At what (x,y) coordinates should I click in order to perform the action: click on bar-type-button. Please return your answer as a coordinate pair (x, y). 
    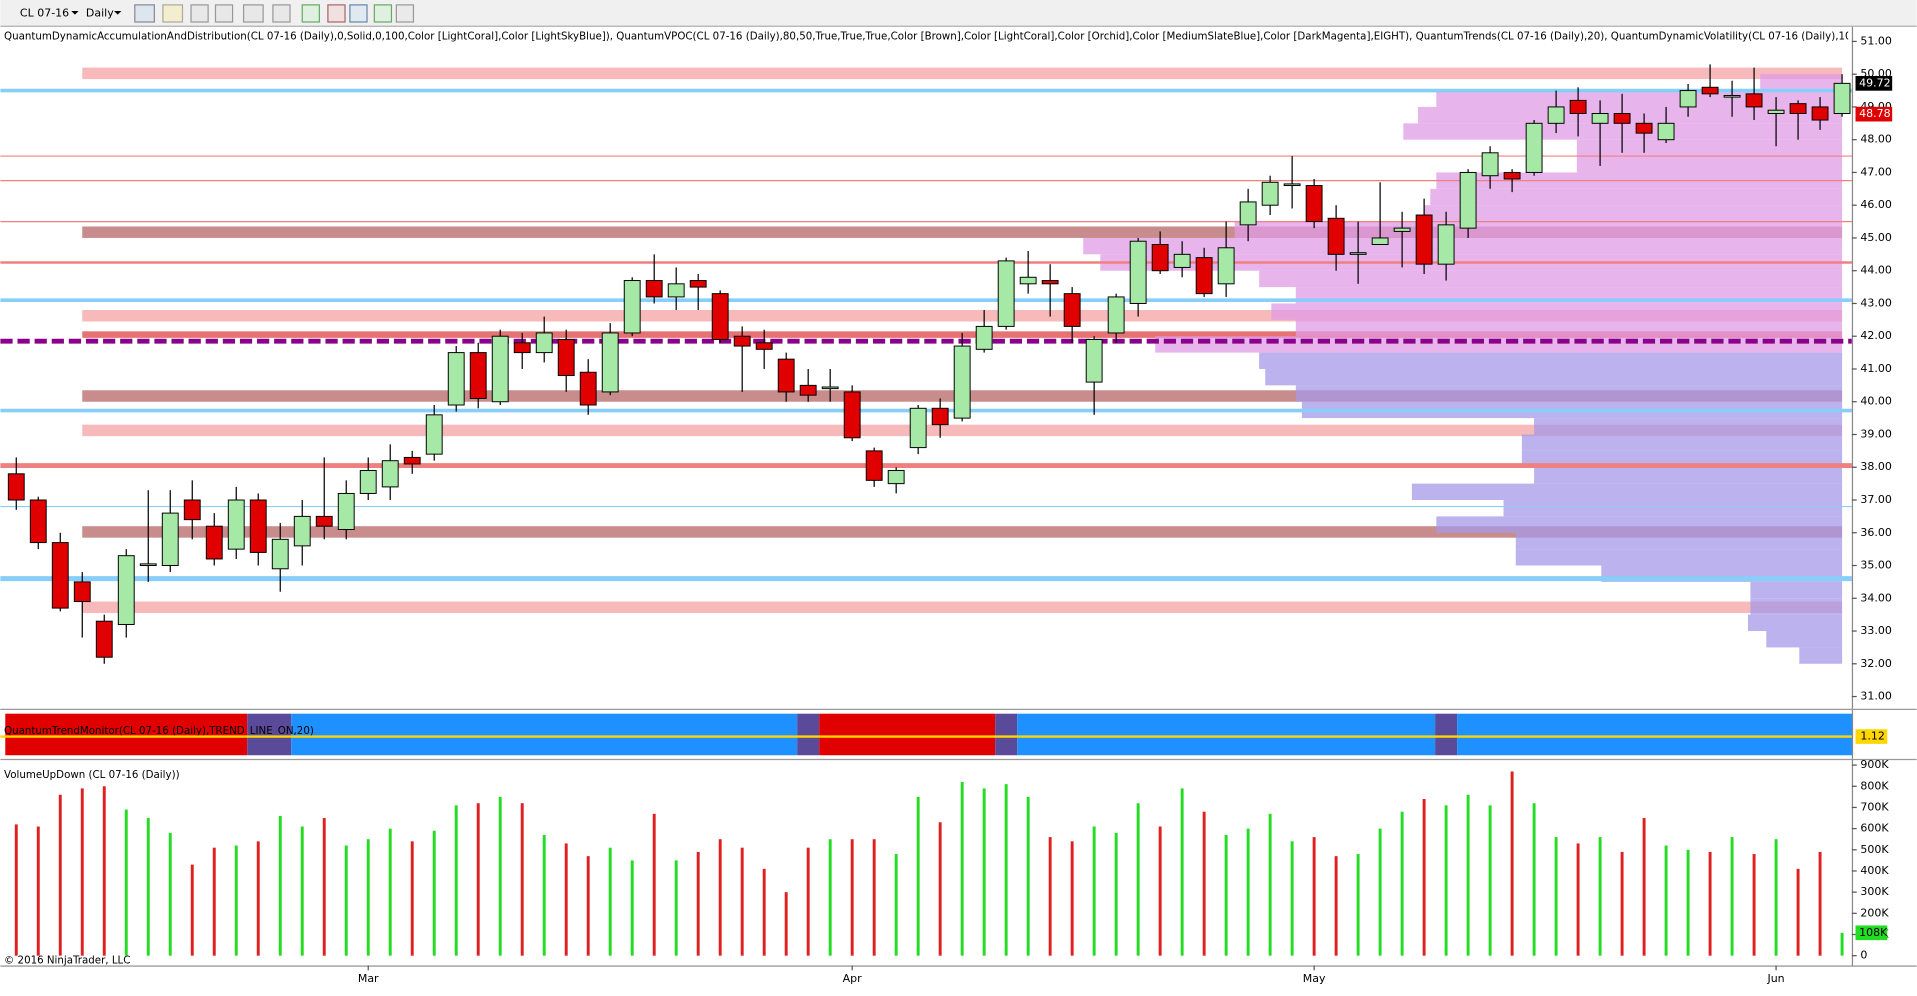
    Looking at the image, I should click on (144, 13).